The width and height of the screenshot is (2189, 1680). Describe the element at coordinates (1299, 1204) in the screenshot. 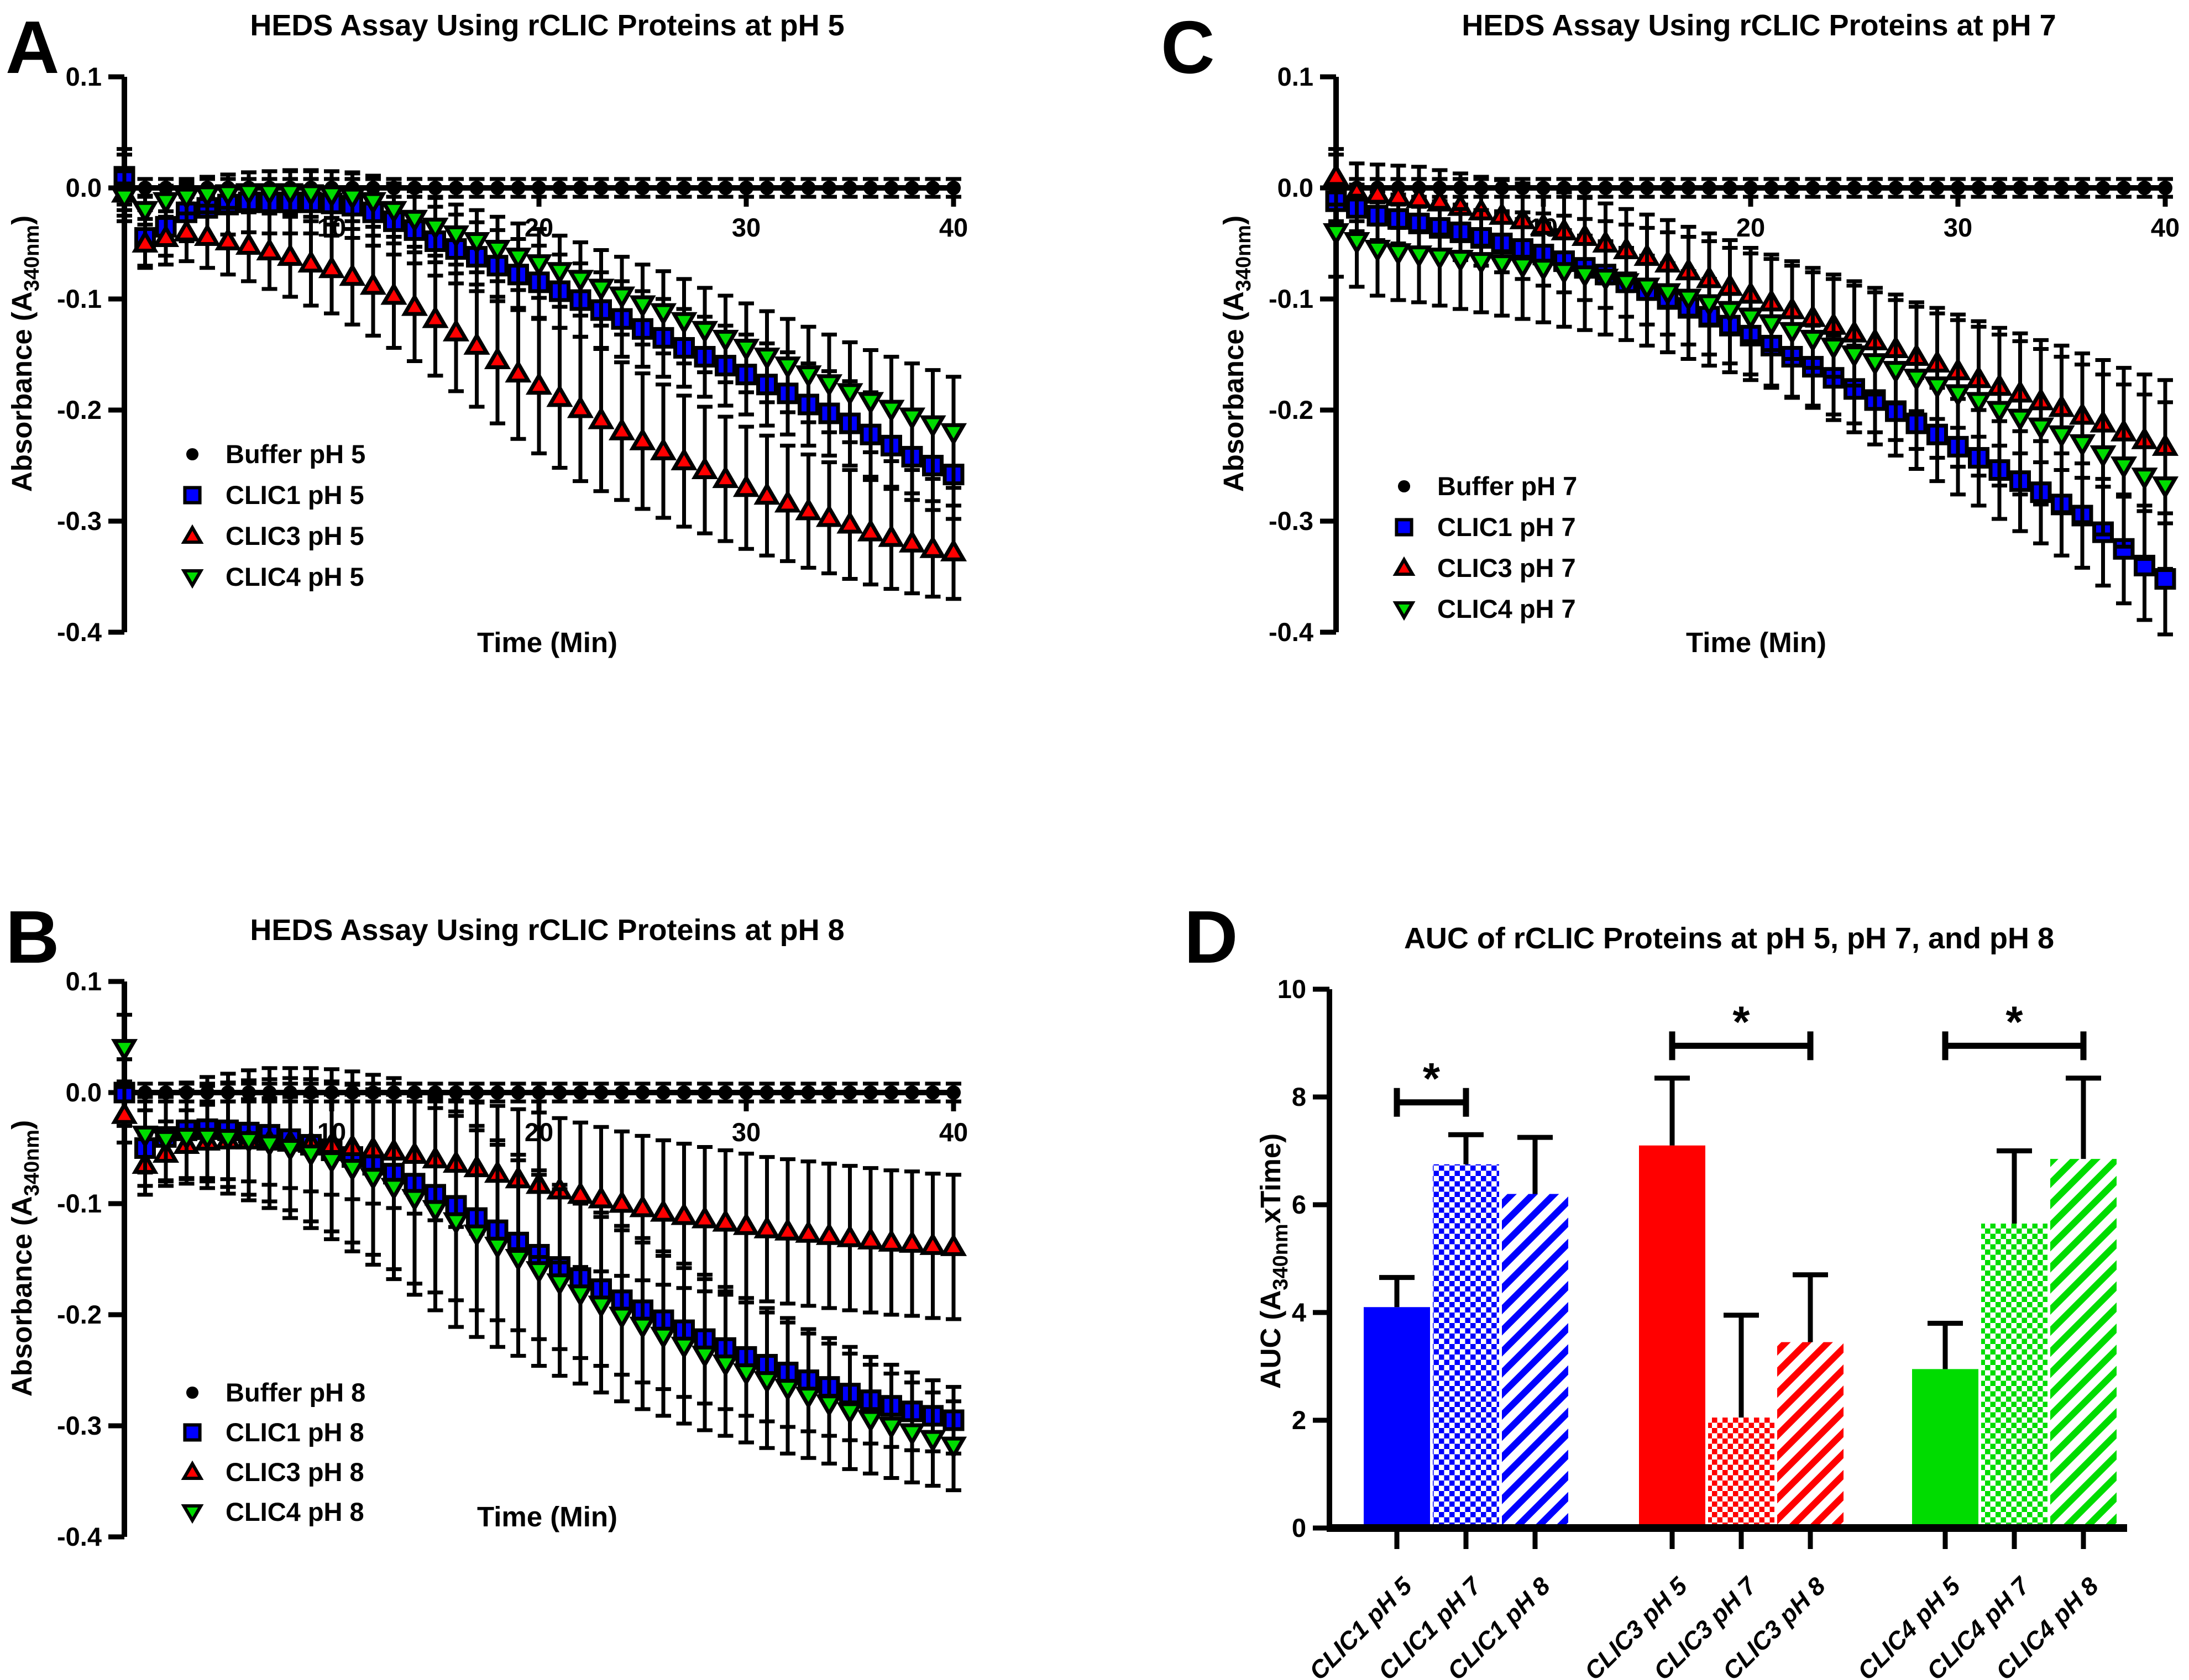

I see `y-tick-label: 6` at that location.